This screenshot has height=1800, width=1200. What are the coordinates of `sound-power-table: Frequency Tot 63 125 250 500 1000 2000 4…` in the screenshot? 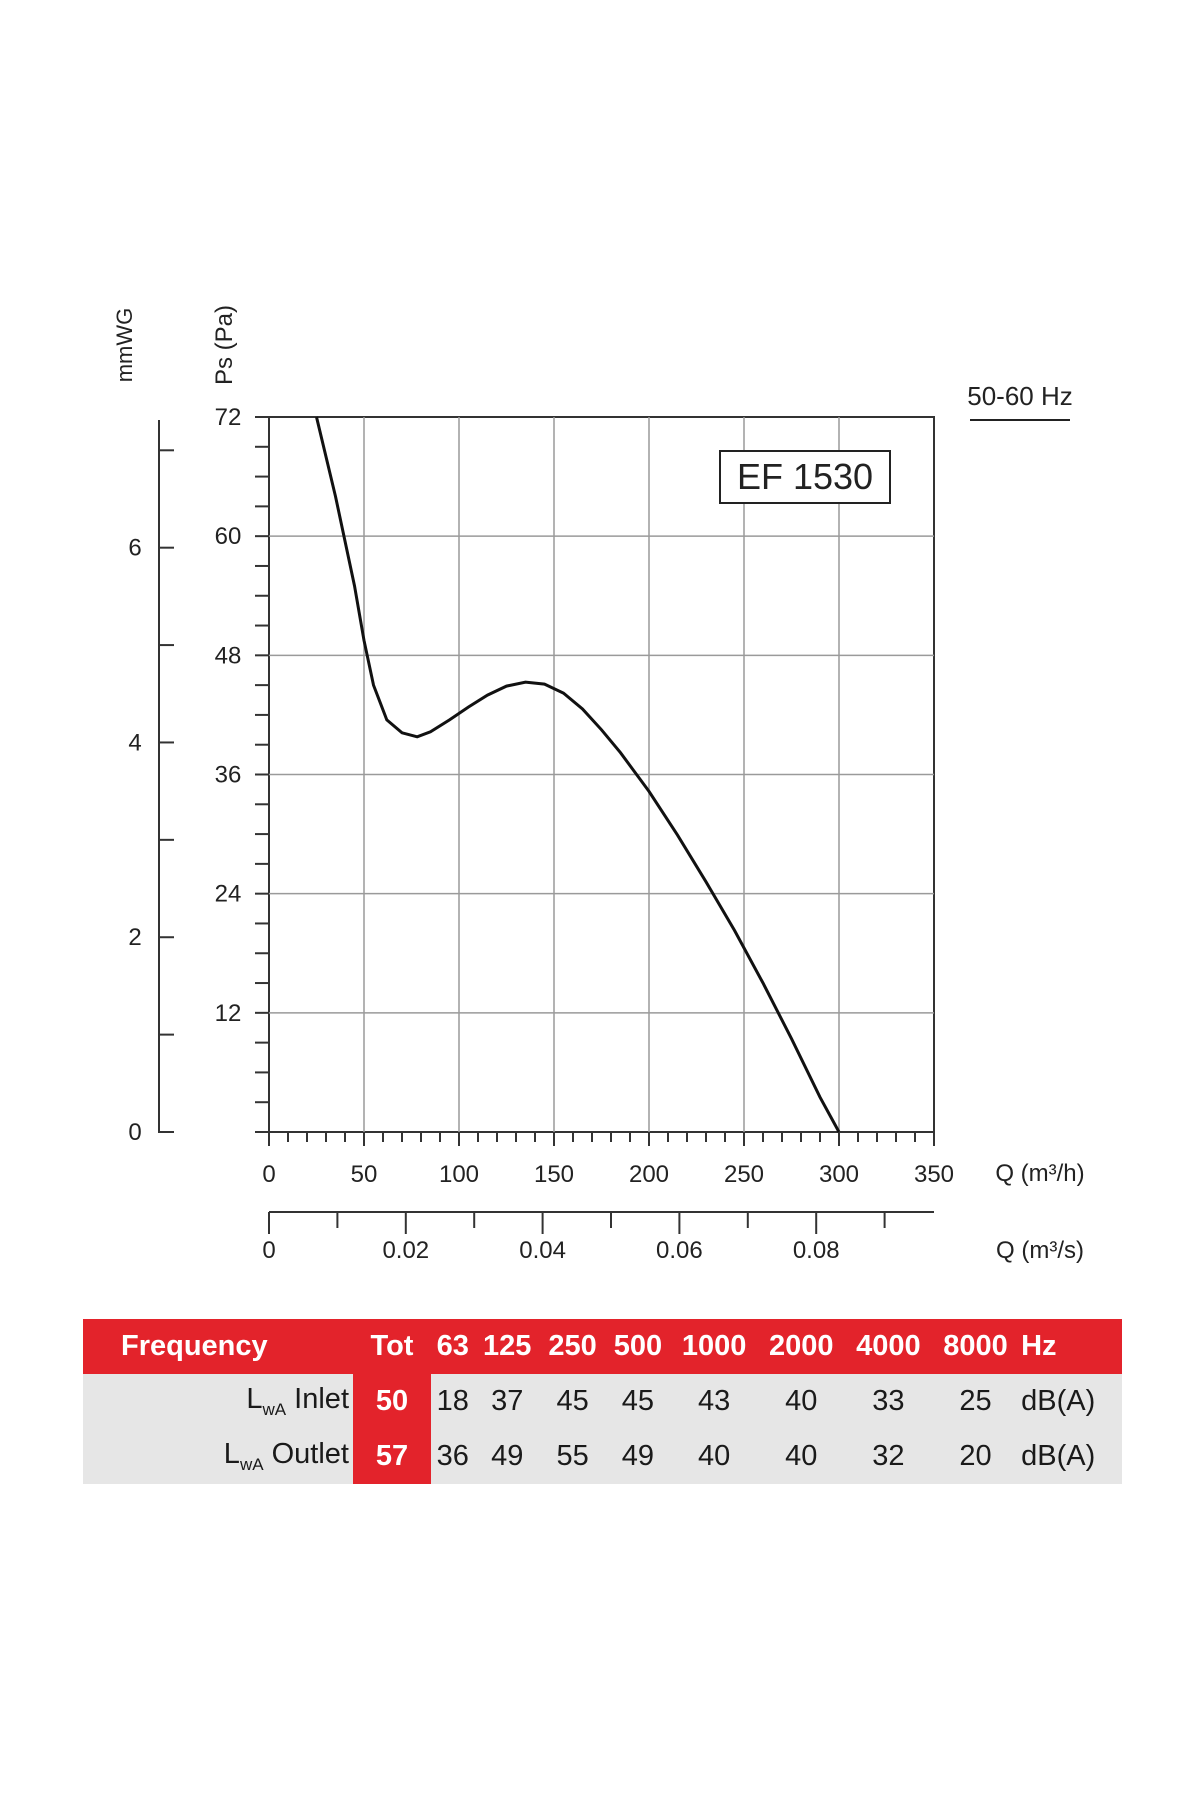 It's located at (602, 1401).